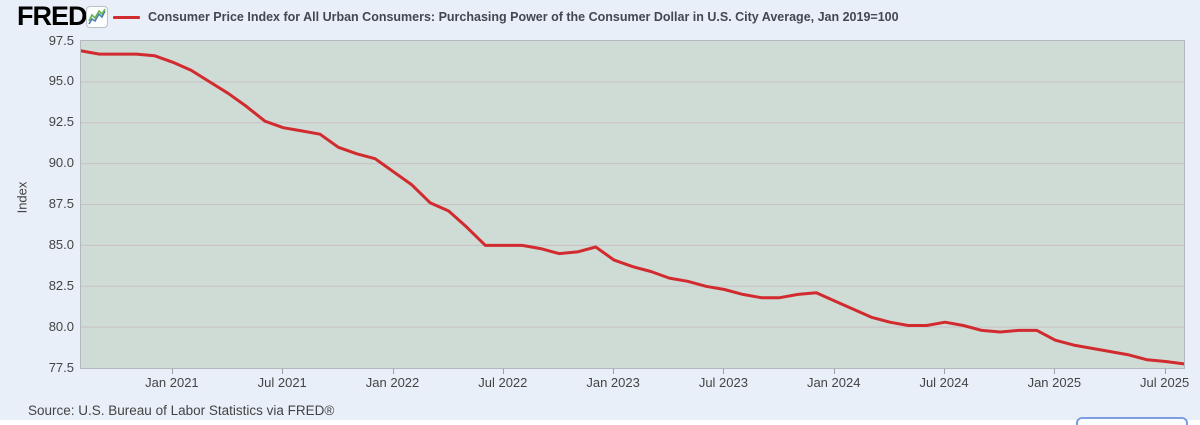  What do you see at coordinates (61, 285) in the screenshot?
I see `y-tick-label: 82.5` at bounding box center [61, 285].